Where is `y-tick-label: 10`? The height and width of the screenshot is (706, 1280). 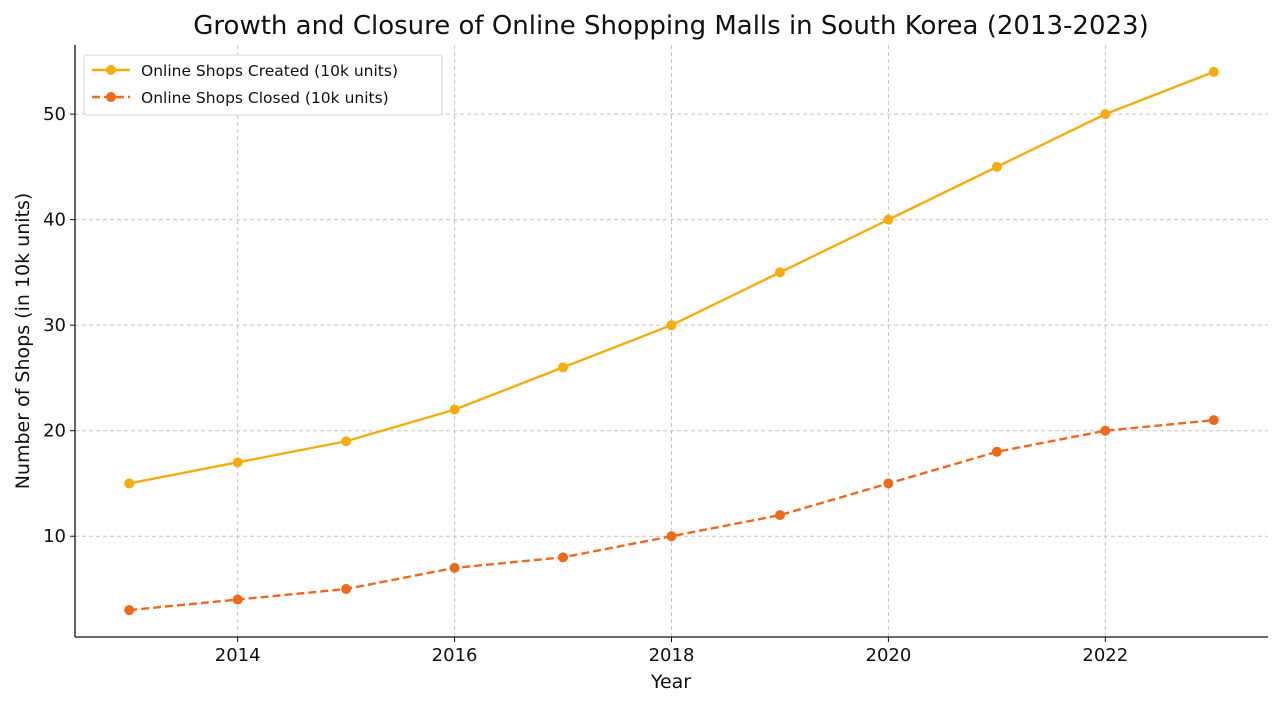 y-tick-label: 10 is located at coordinates (54, 536).